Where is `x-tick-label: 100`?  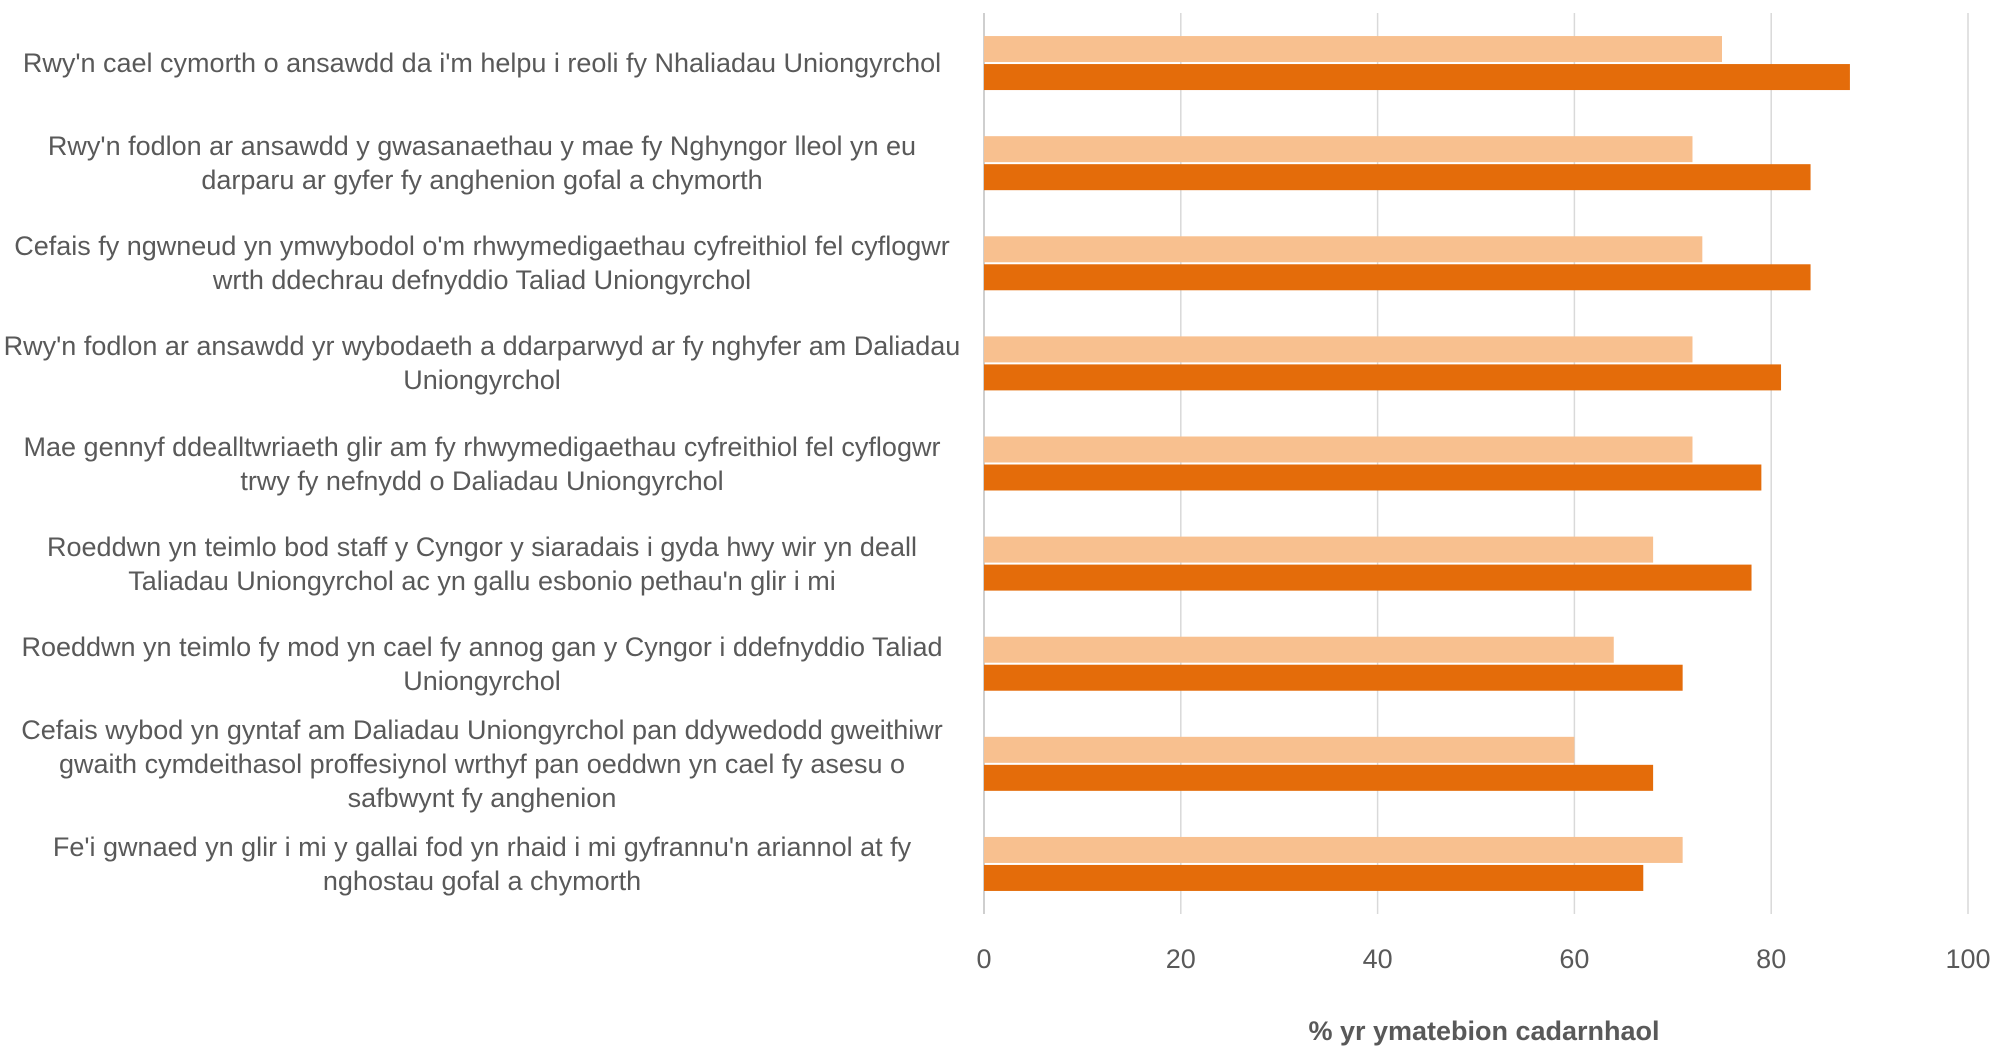
x-tick-label: 100 is located at coordinates (1967, 959).